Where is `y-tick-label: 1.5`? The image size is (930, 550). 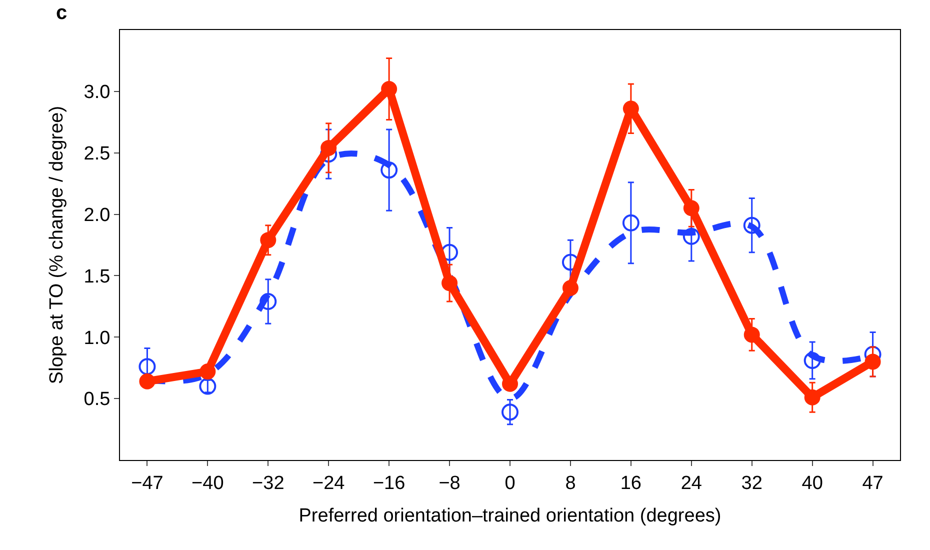 y-tick-label: 1.5 is located at coordinates (97, 277).